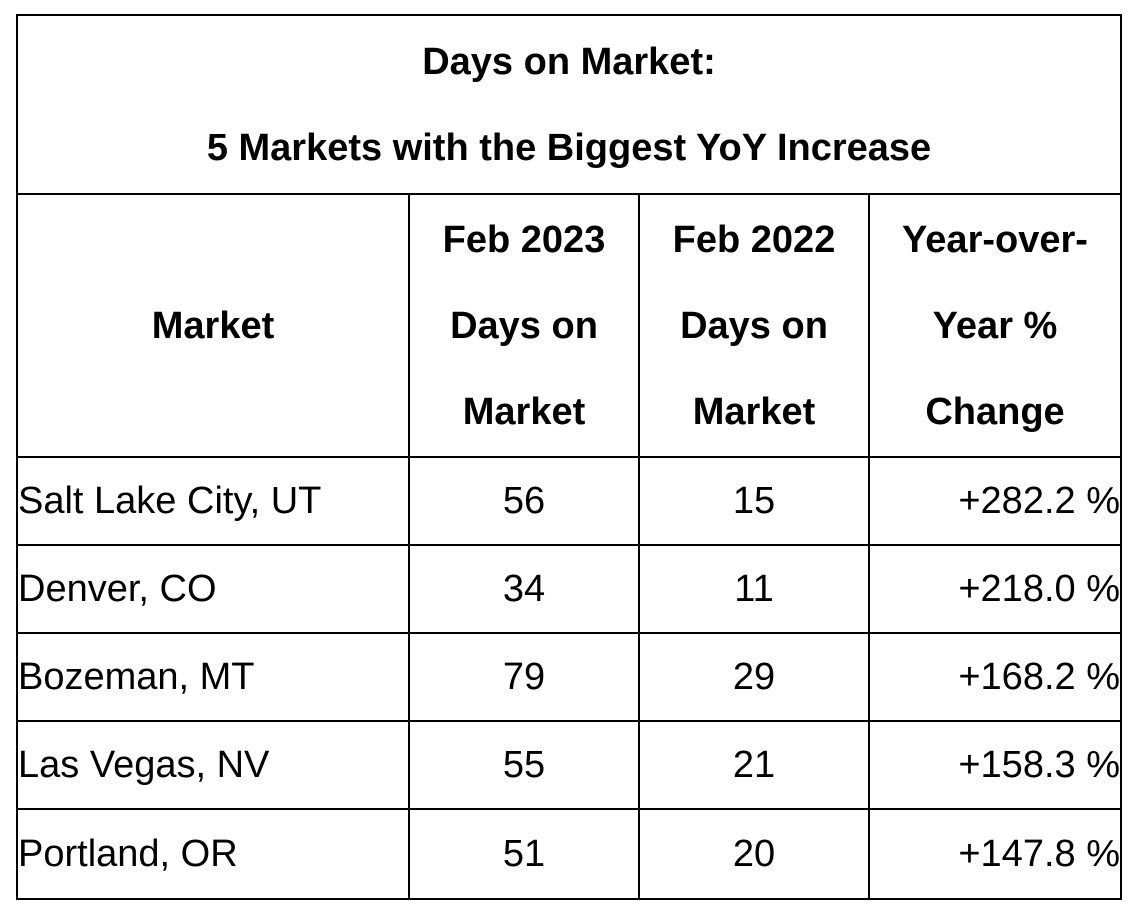  I want to click on yoy-change-cell: +147.8 %, so click(995, 854).